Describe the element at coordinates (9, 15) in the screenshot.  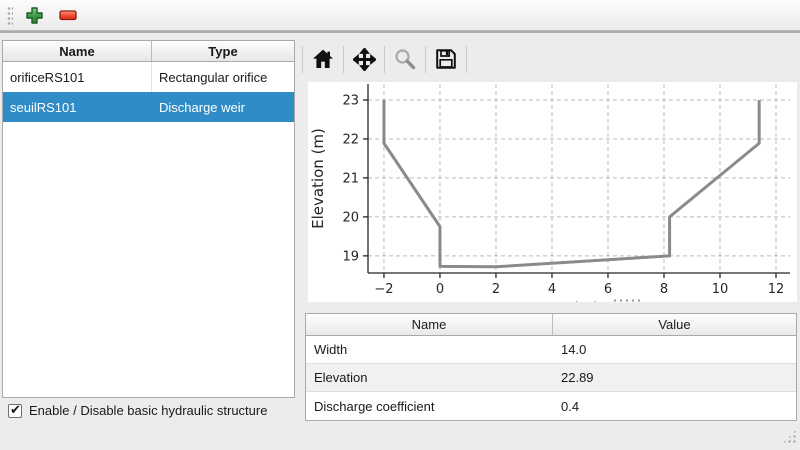
I see `toolbar-drag-handle` at that location.